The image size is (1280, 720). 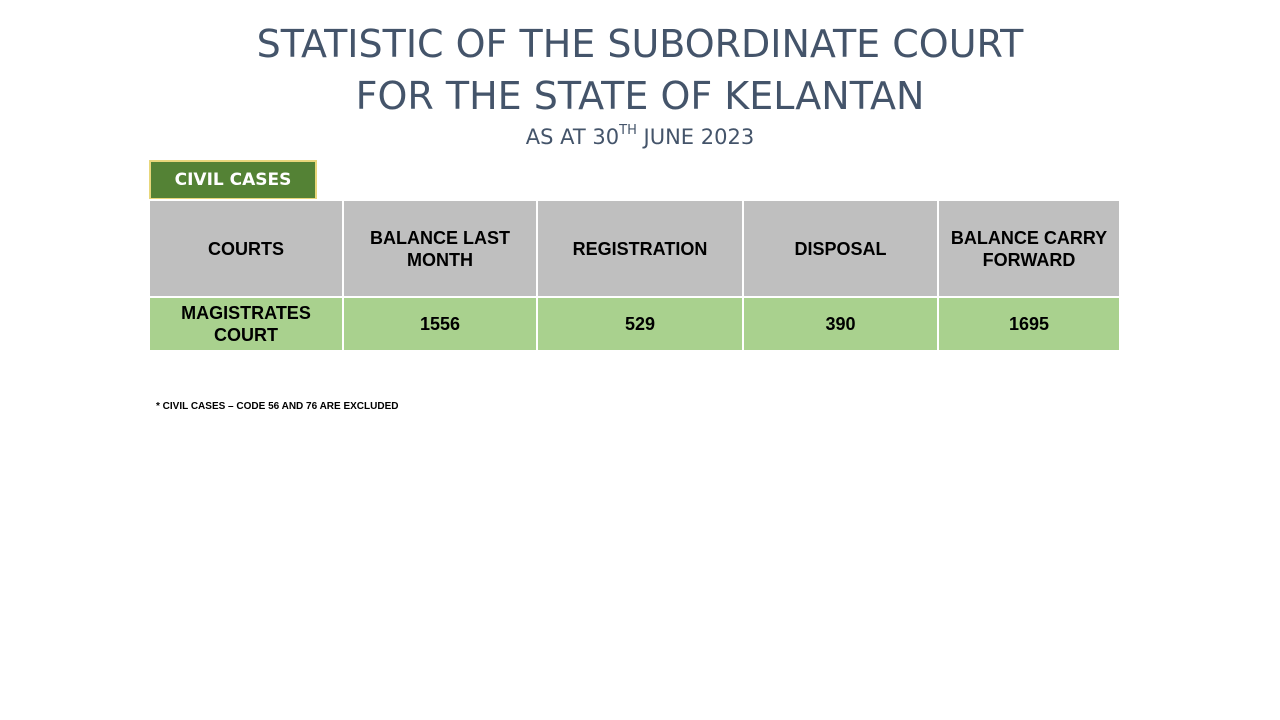 What do you see at coordinates (572, 137) in the screenshot?
I see `date-prefix: AS AT 30` at bounding box center [572, 137].